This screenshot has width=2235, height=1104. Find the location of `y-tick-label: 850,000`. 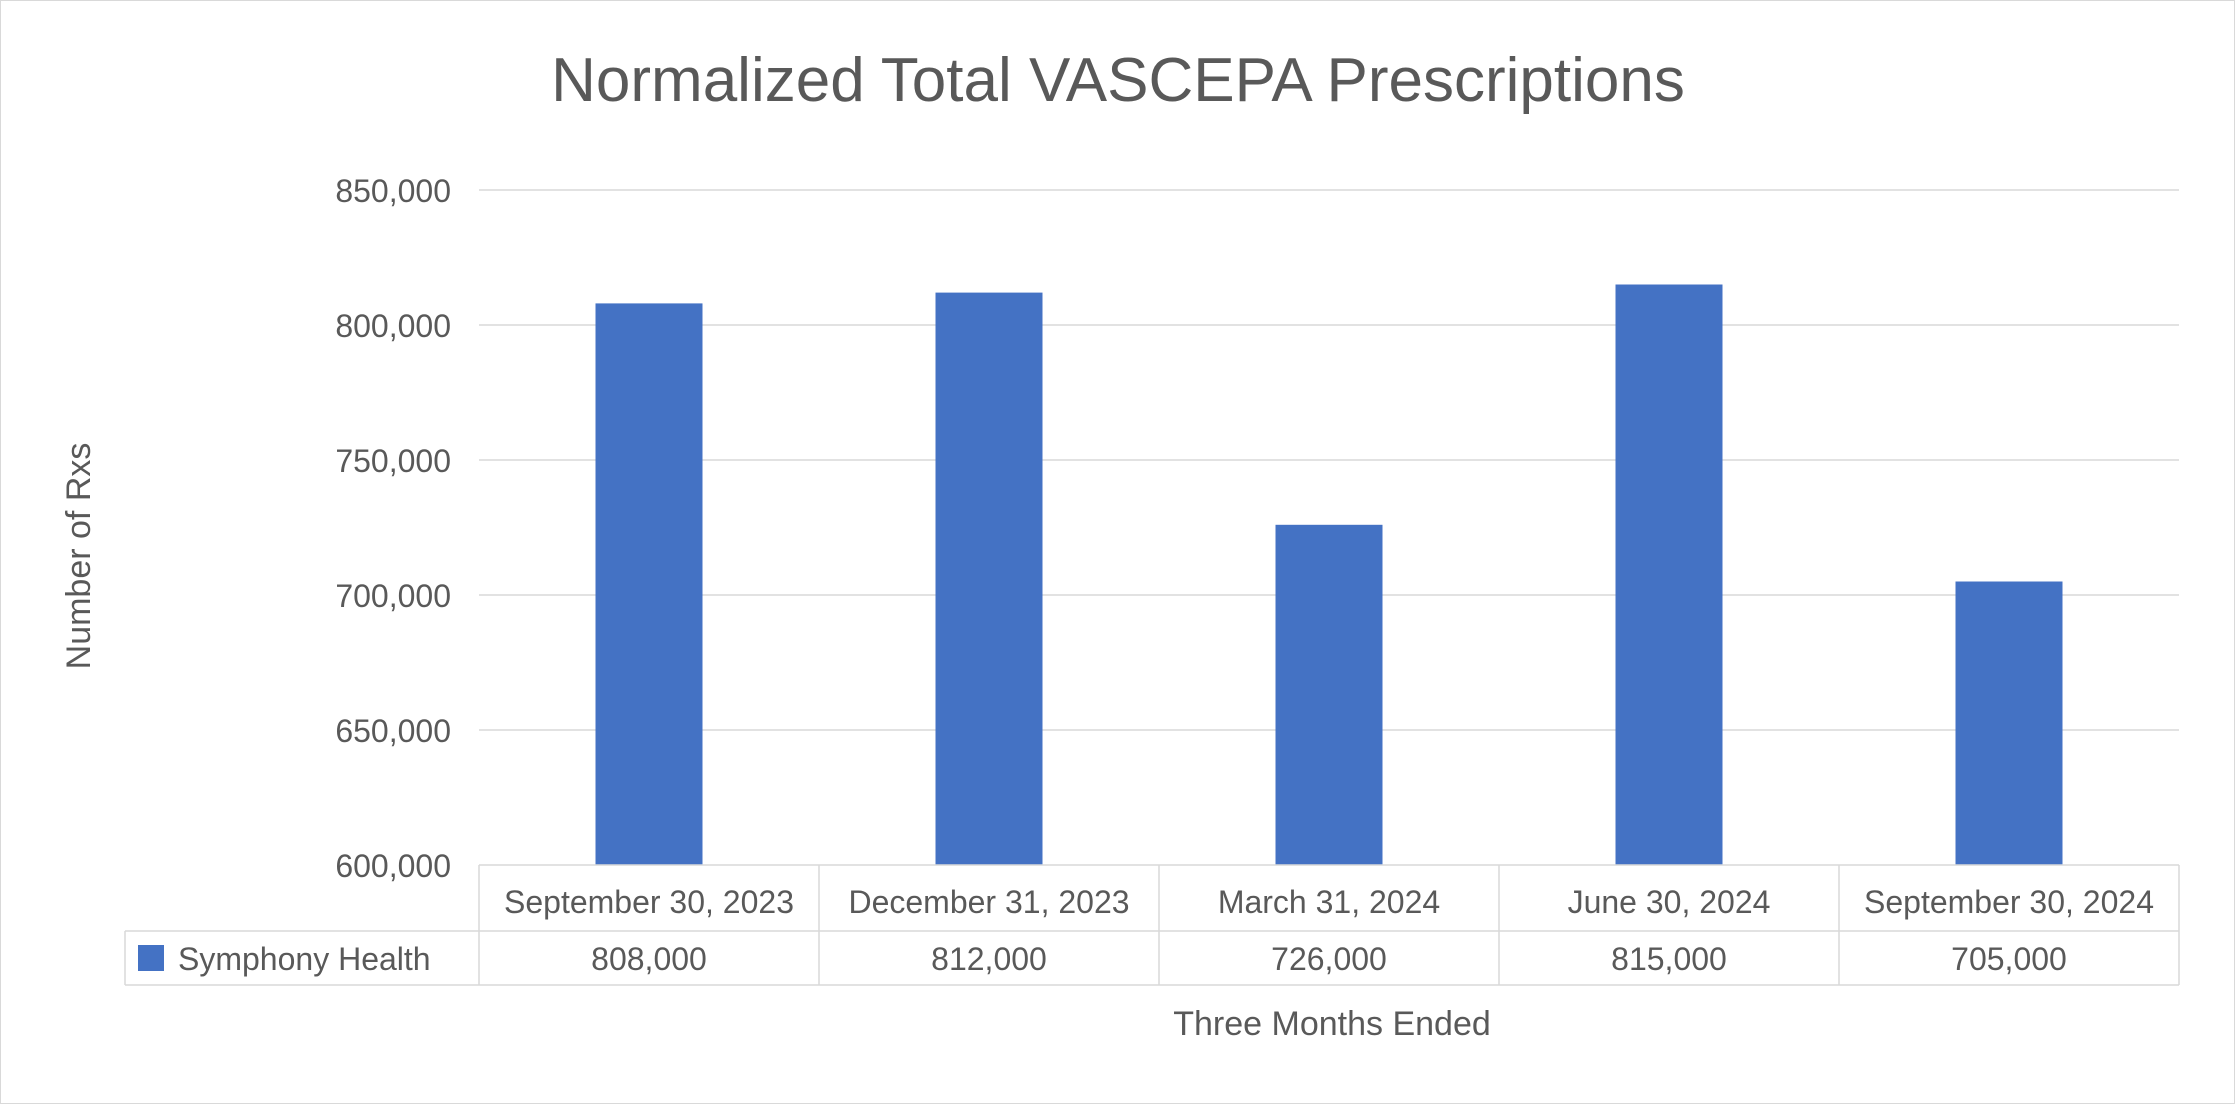

y-tick-label: 850,000 is located at coordinates (393, 191).